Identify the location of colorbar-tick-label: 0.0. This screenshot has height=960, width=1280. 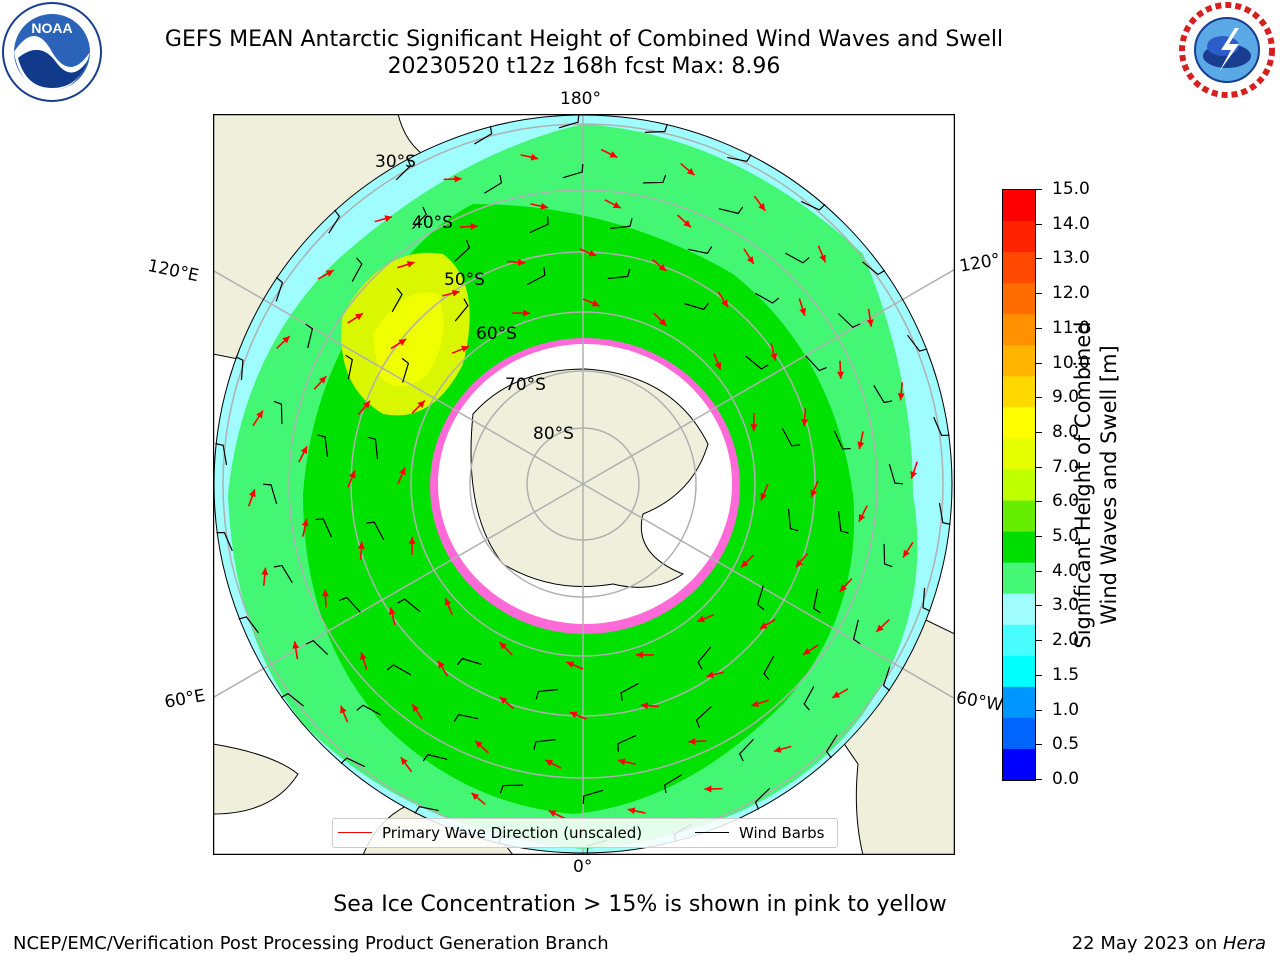
(1066, 779).